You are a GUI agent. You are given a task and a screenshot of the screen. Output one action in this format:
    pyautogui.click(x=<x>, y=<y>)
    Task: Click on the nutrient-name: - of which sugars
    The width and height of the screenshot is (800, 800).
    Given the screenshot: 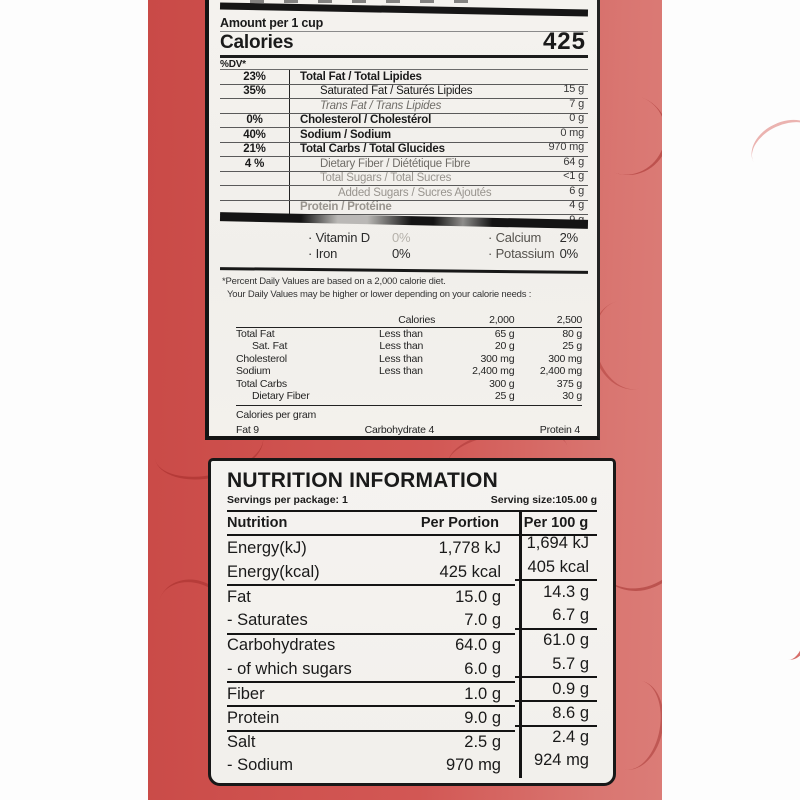 What is the action you would take?
    pyautogui.click(x=289, y=668)
    